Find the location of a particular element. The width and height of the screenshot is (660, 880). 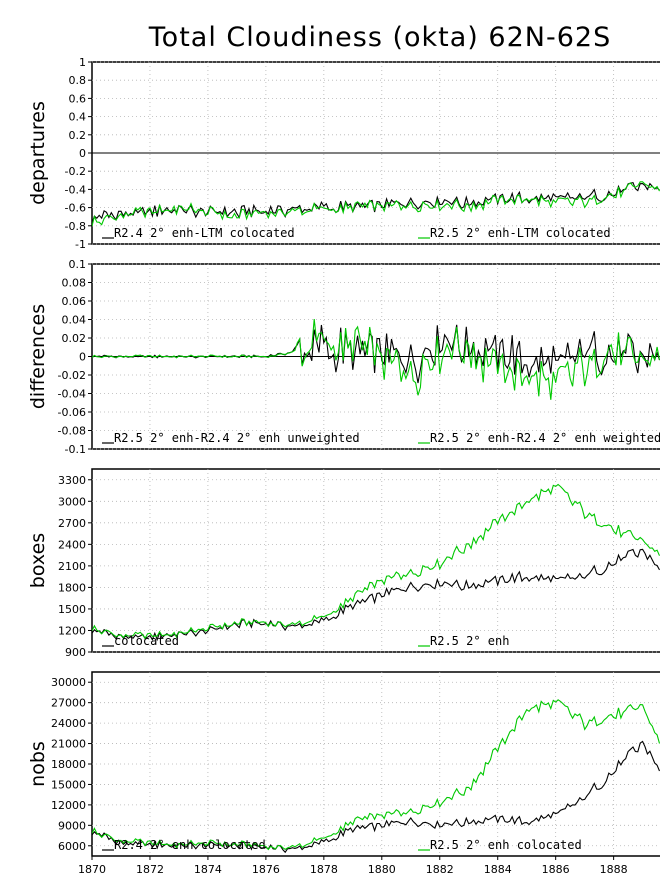

y-tick-label: 21000 is located at coordinates (68, 744).